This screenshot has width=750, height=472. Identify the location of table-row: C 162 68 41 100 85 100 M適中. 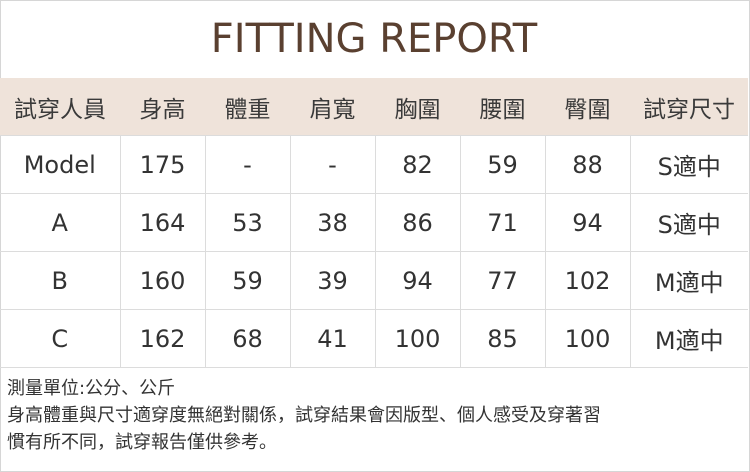
(374, 338).